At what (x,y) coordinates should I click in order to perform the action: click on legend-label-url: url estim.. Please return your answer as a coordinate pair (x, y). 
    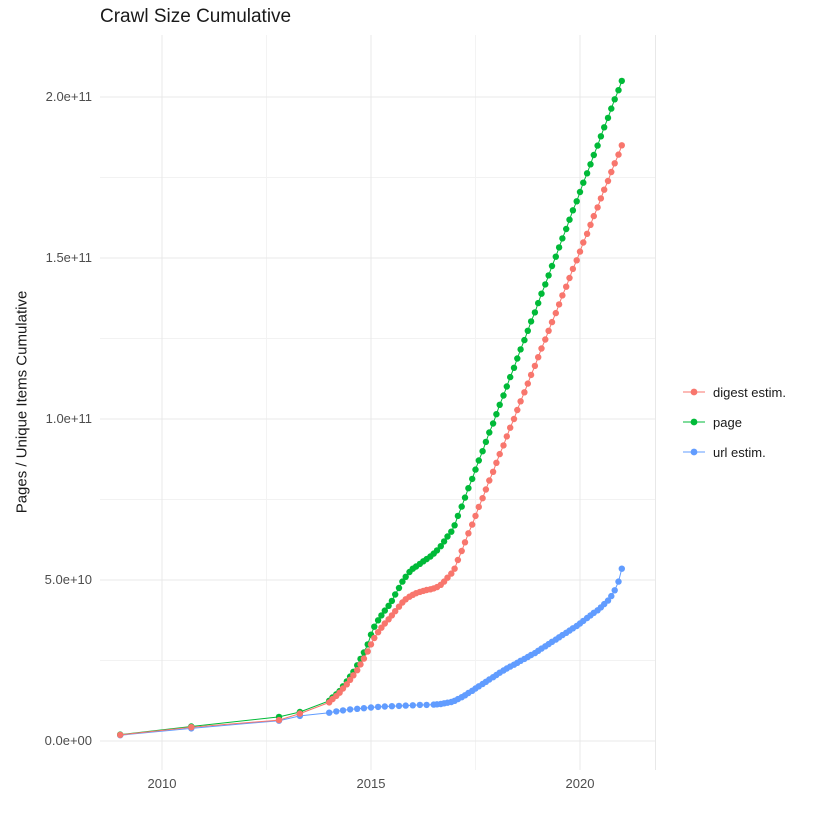
    Looking at the image, I should click on (739, 452).